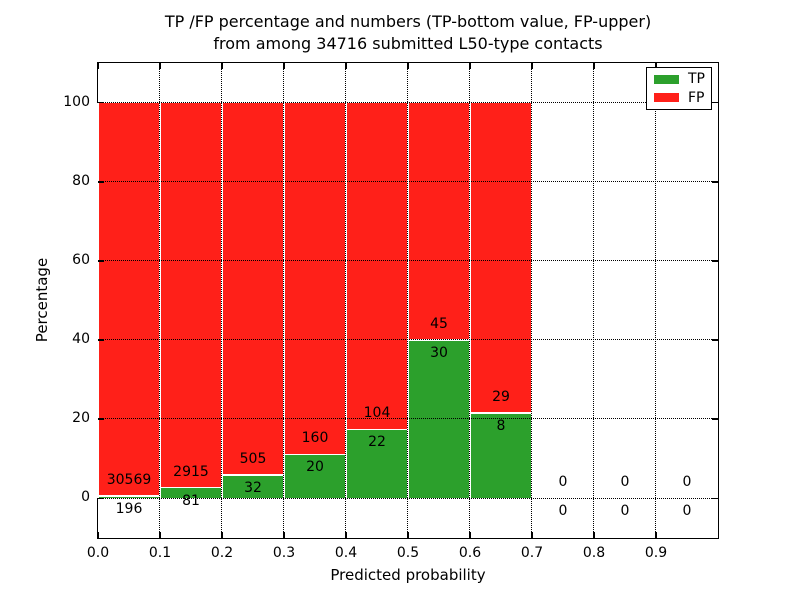 Image resolution: width=800 pixels, height=600 pixels. What do you see at coordinates (315, 467) in the screenshot?
I see `tp-count-label: 20` at bounding box center [315, 467].